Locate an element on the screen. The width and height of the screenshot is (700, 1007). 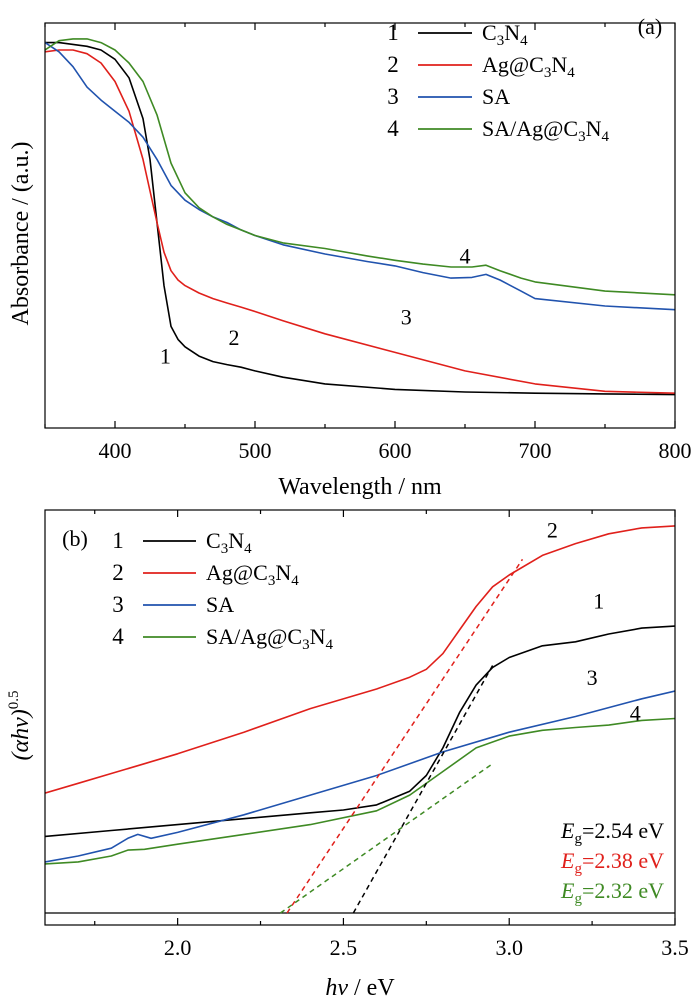
x-axis-label: hv / eV is located at coordinates (360, 988).